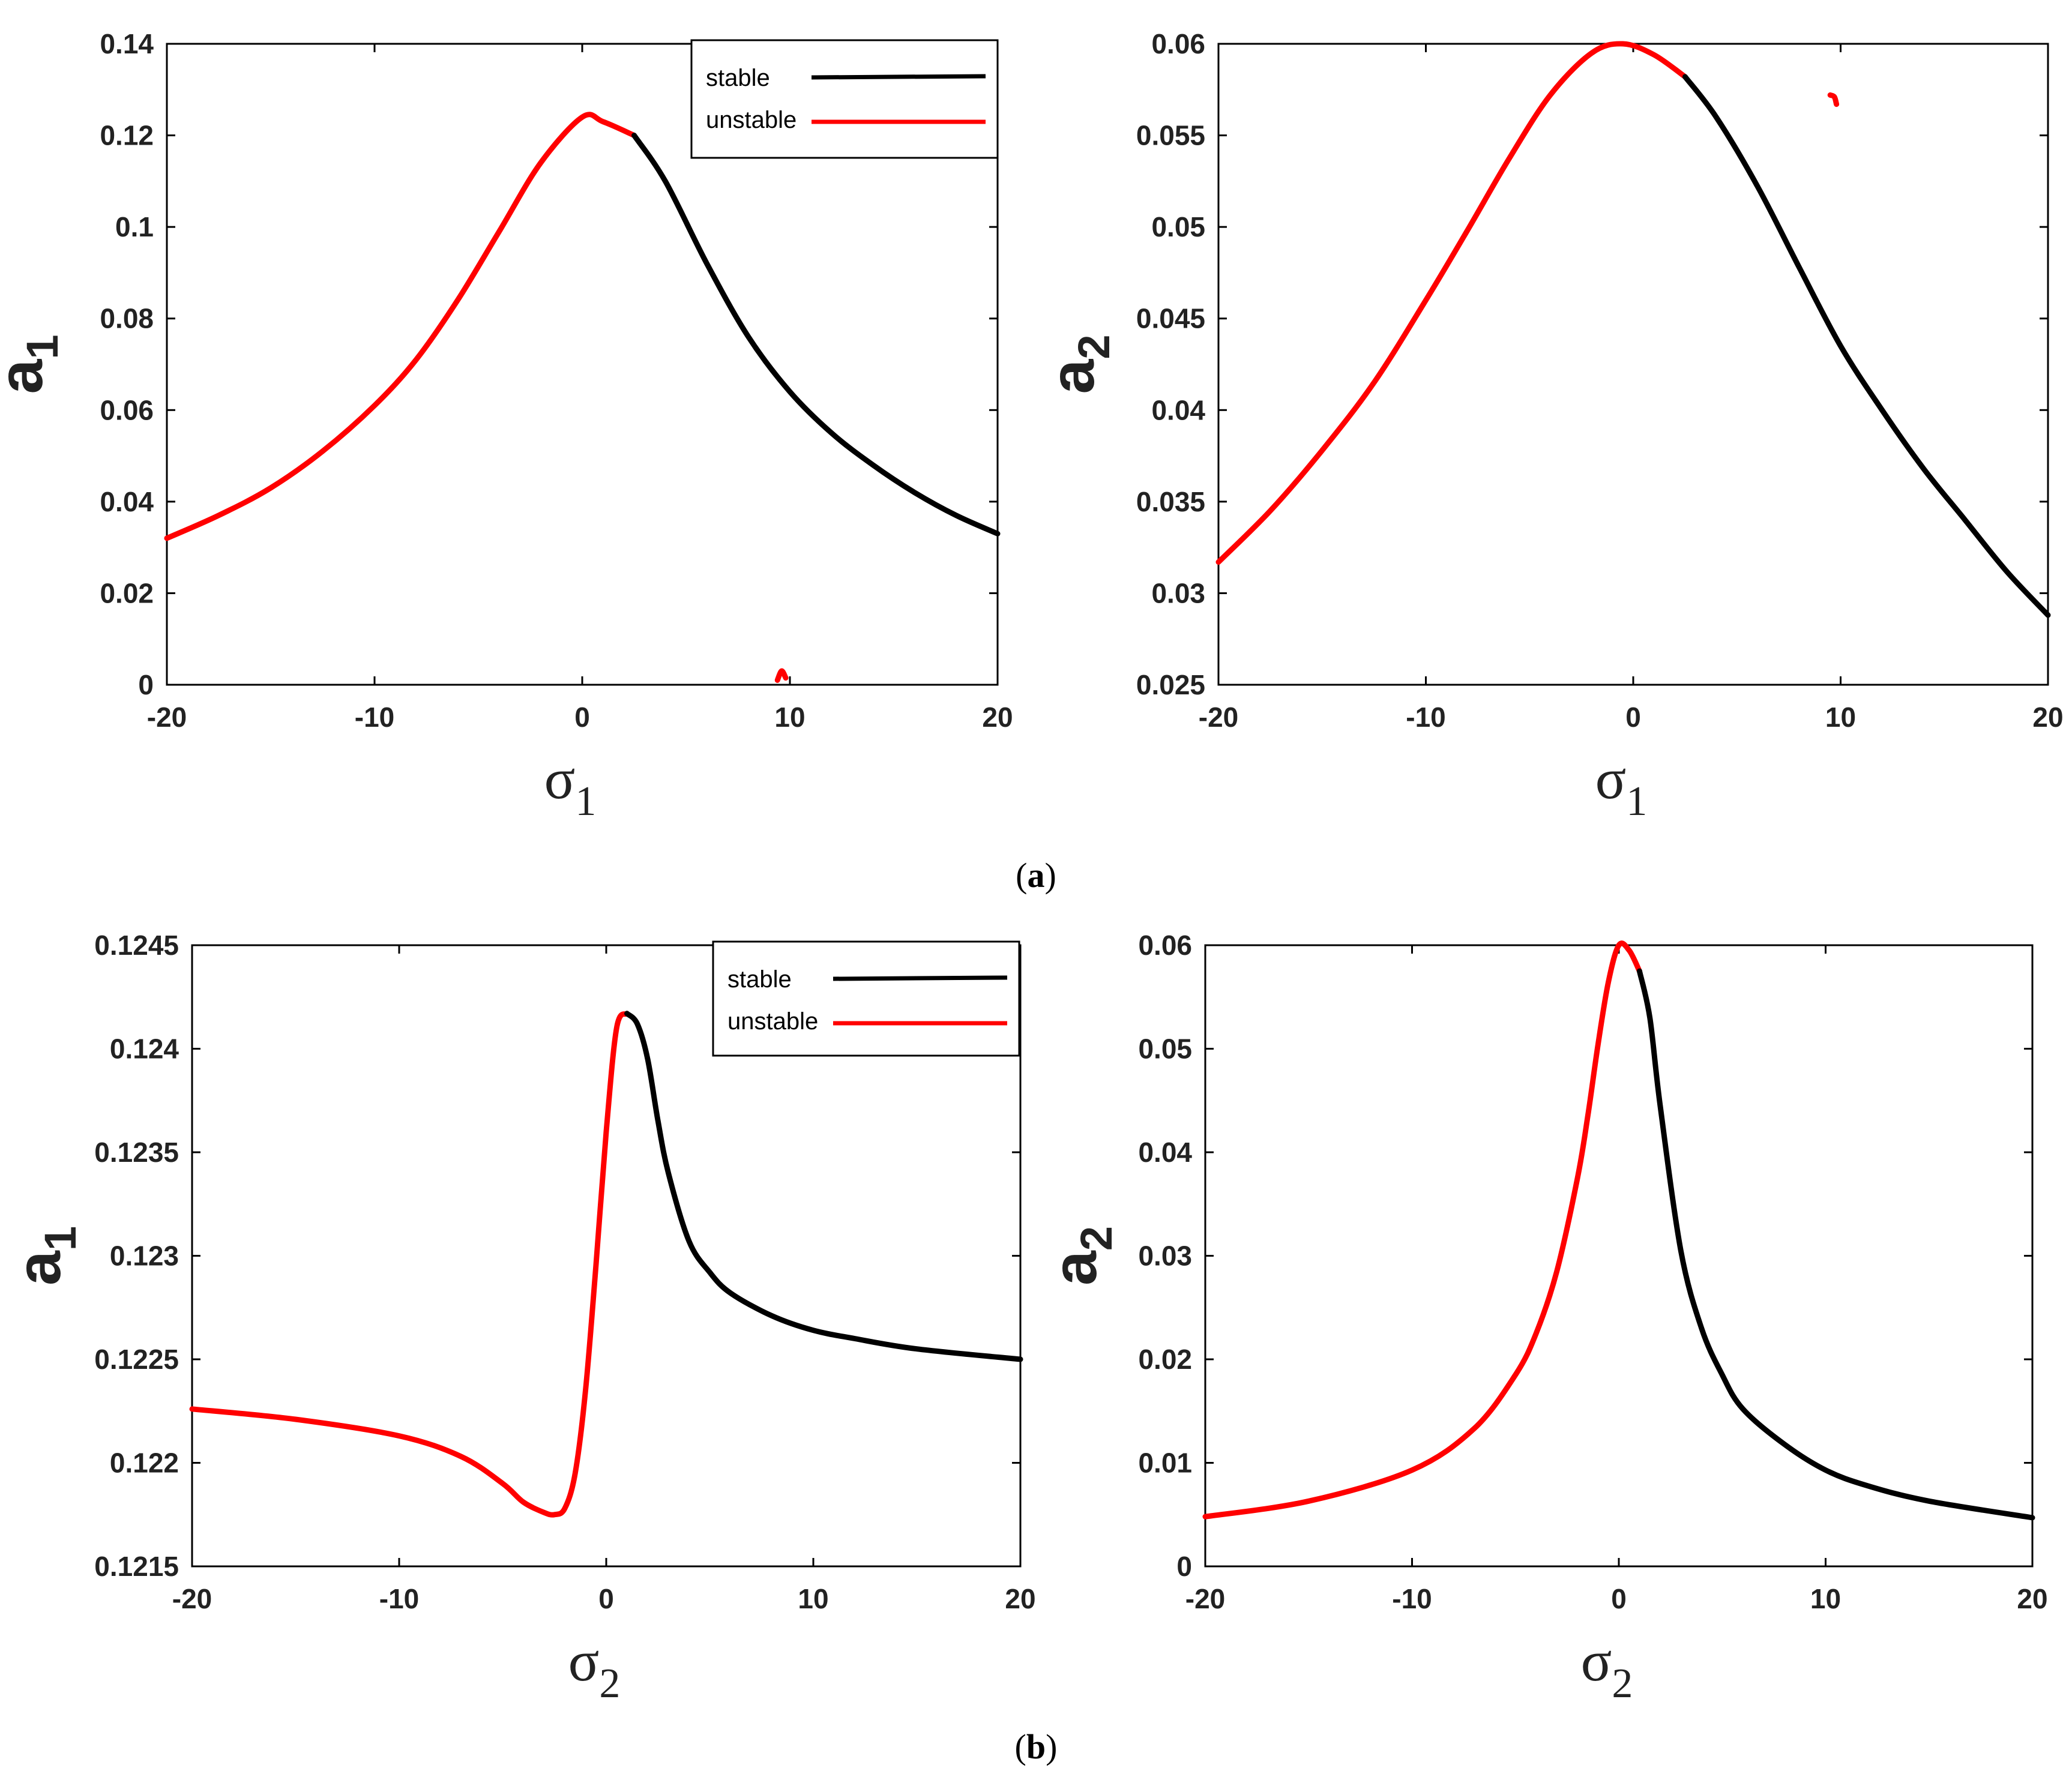 The height and width of the screenshot is (1789, 2072). What do you see at coordinates (144, 1256) in the screenshot?
I see `y-tick-label: 0.123` at bounding box center [144, 1256].